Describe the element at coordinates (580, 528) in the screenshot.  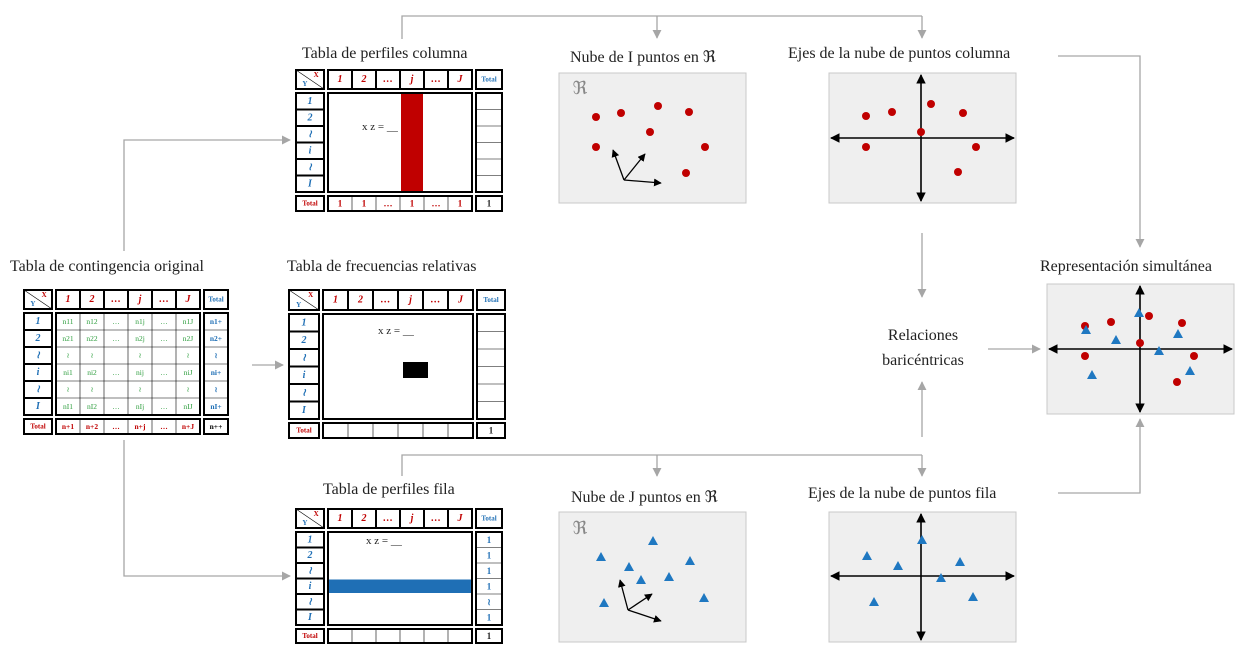
I see `real-space-glyph: ℜ` at that location.